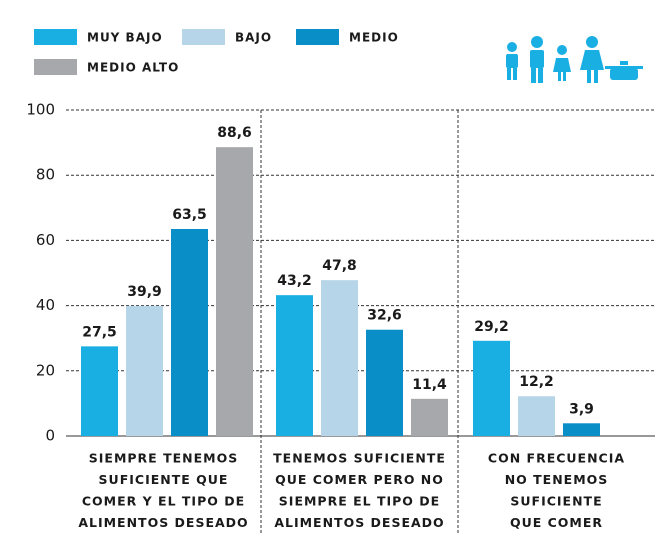 The width and height of the screenshot is (669, 538). I want to click on x-tick-label: SIEMPRE EL TIPO DE, so click(359, 501).